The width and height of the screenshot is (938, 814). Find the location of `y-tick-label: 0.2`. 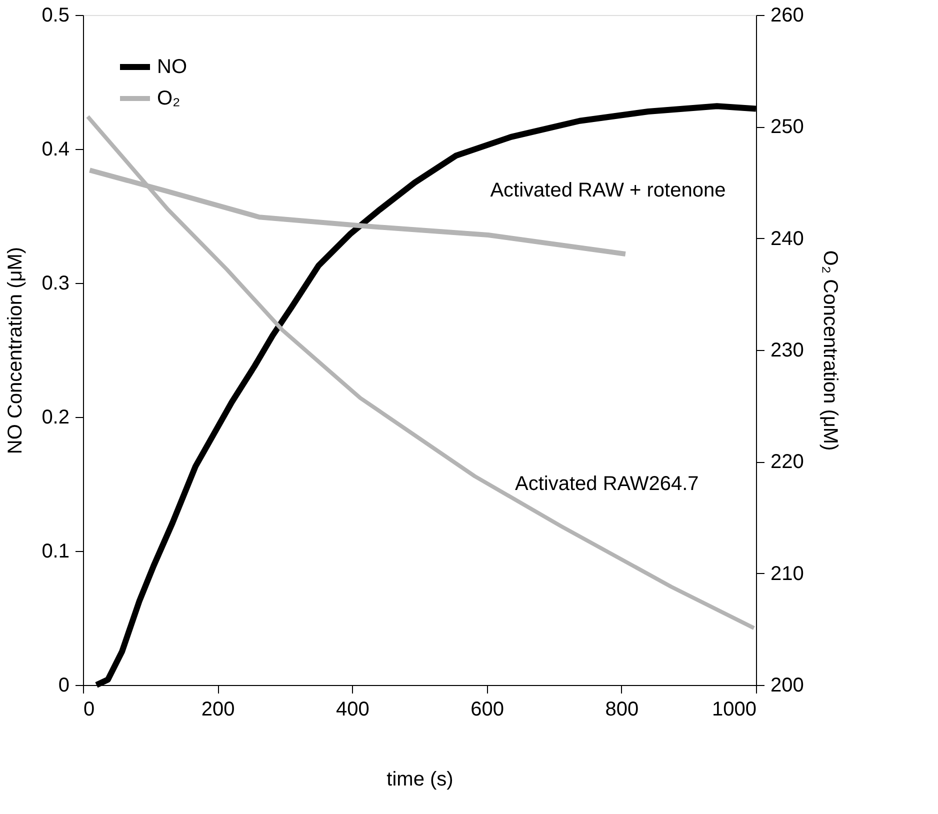

y-tick-label: 0.2 is located at coordinates (56, 417).